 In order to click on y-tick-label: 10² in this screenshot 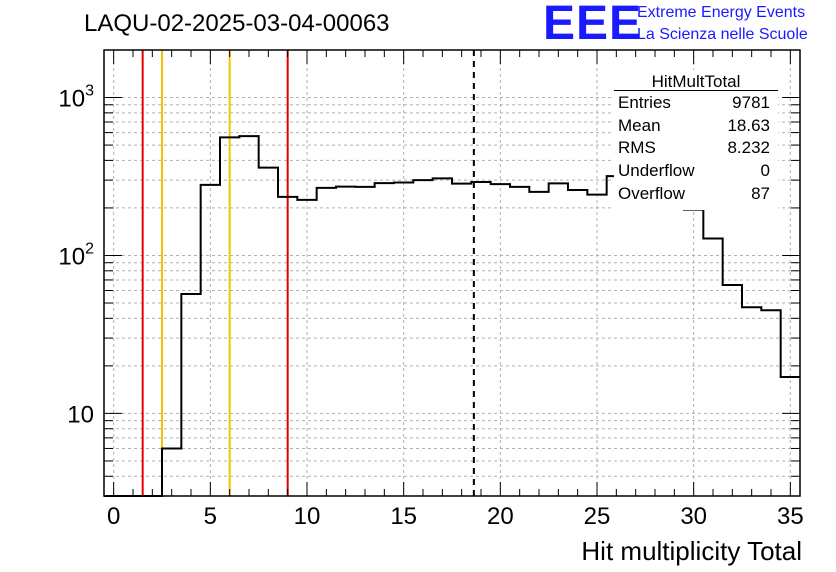, I will do `click(76, 255)`.